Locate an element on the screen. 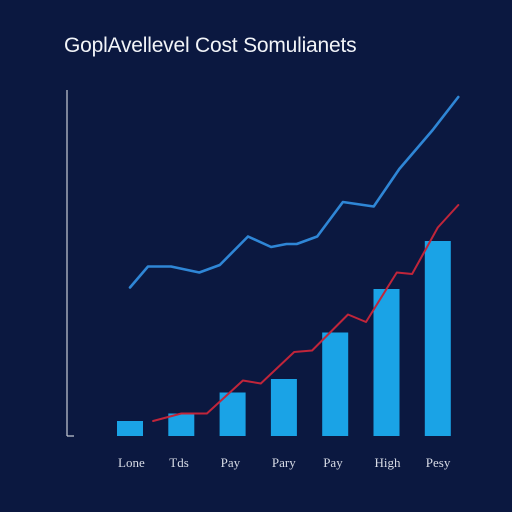  x-tick-labels: Lone Tds Pay Pary Pay High Pesy is located at coordinates (284, 462).